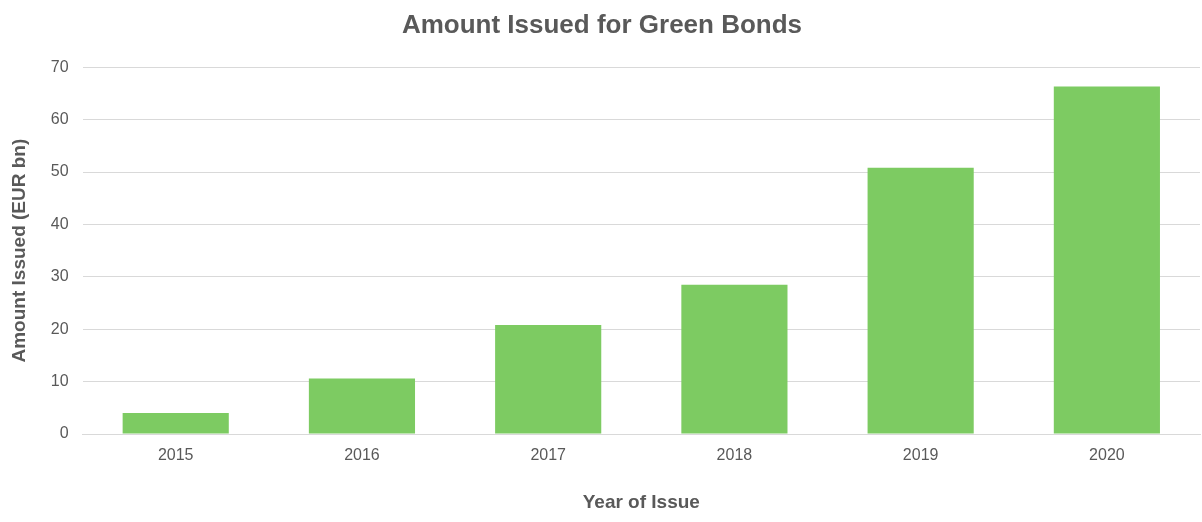 This screenshot has width=1202, height=522. I want to click on y-axis-title: Amount Issued (EUR bn), so click(18, 250).